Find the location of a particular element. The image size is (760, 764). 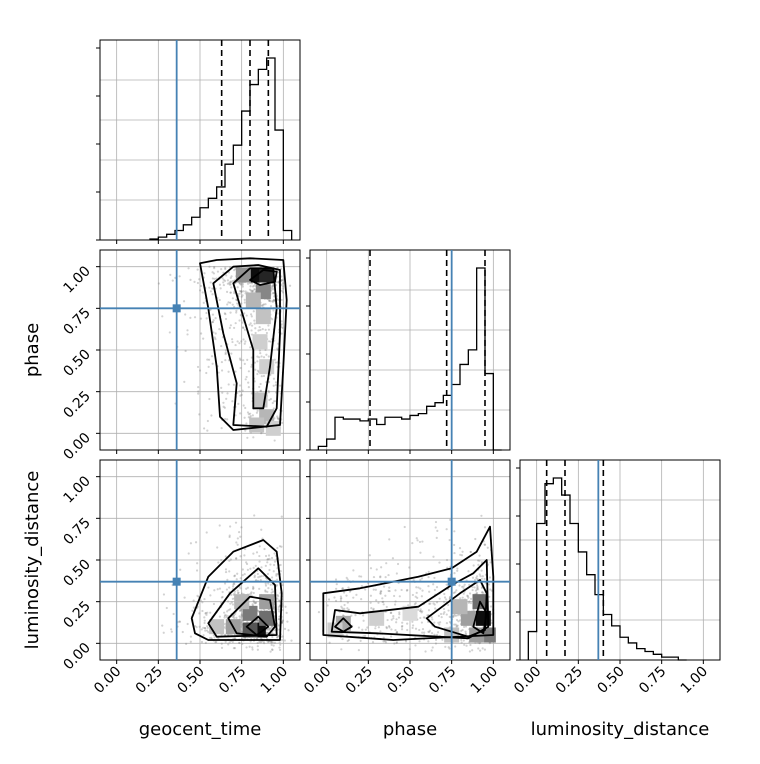

panel-luminosity_distance_vs_phase-panel is located at coordinates (408, 561).